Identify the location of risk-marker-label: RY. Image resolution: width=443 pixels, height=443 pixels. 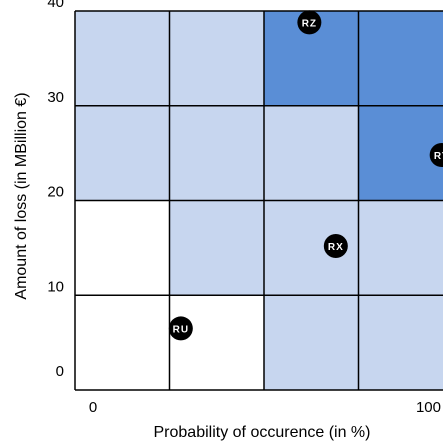
(438, 156).